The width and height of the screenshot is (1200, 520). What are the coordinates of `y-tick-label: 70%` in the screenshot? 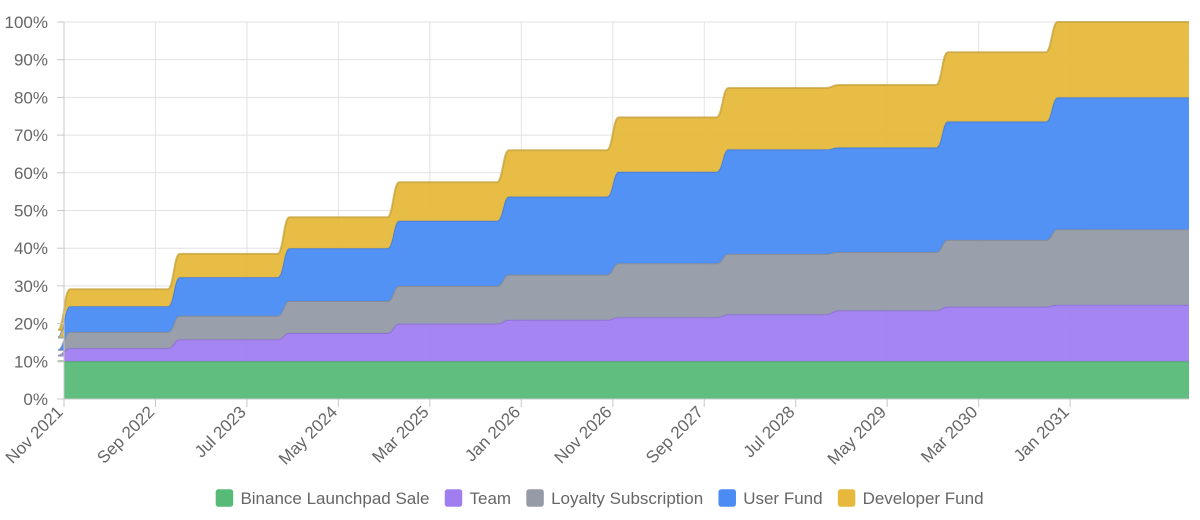 It's located at (31, 135).